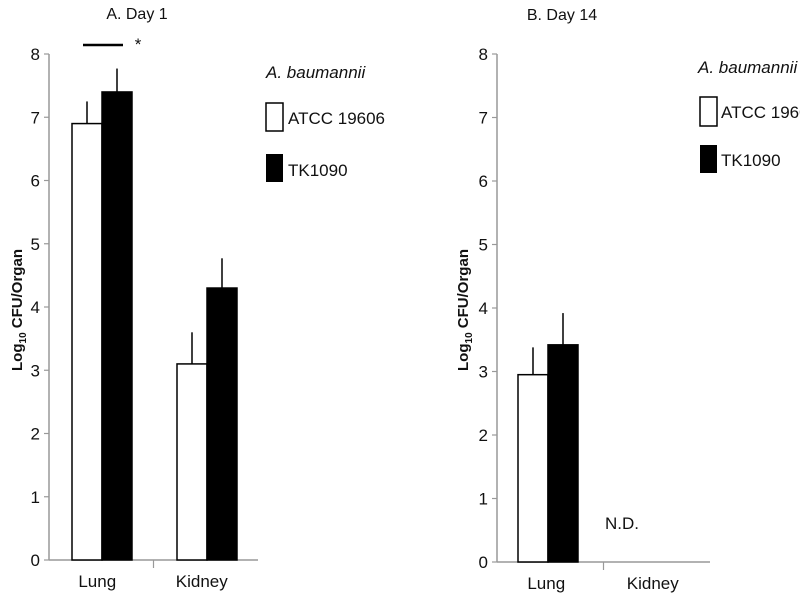 This screenshot has width=800, height=605. What do you see at coordinates (315, 72) in the screenshot?
I see `legend-title: A. baumannii` at bounding box center [315, 72].